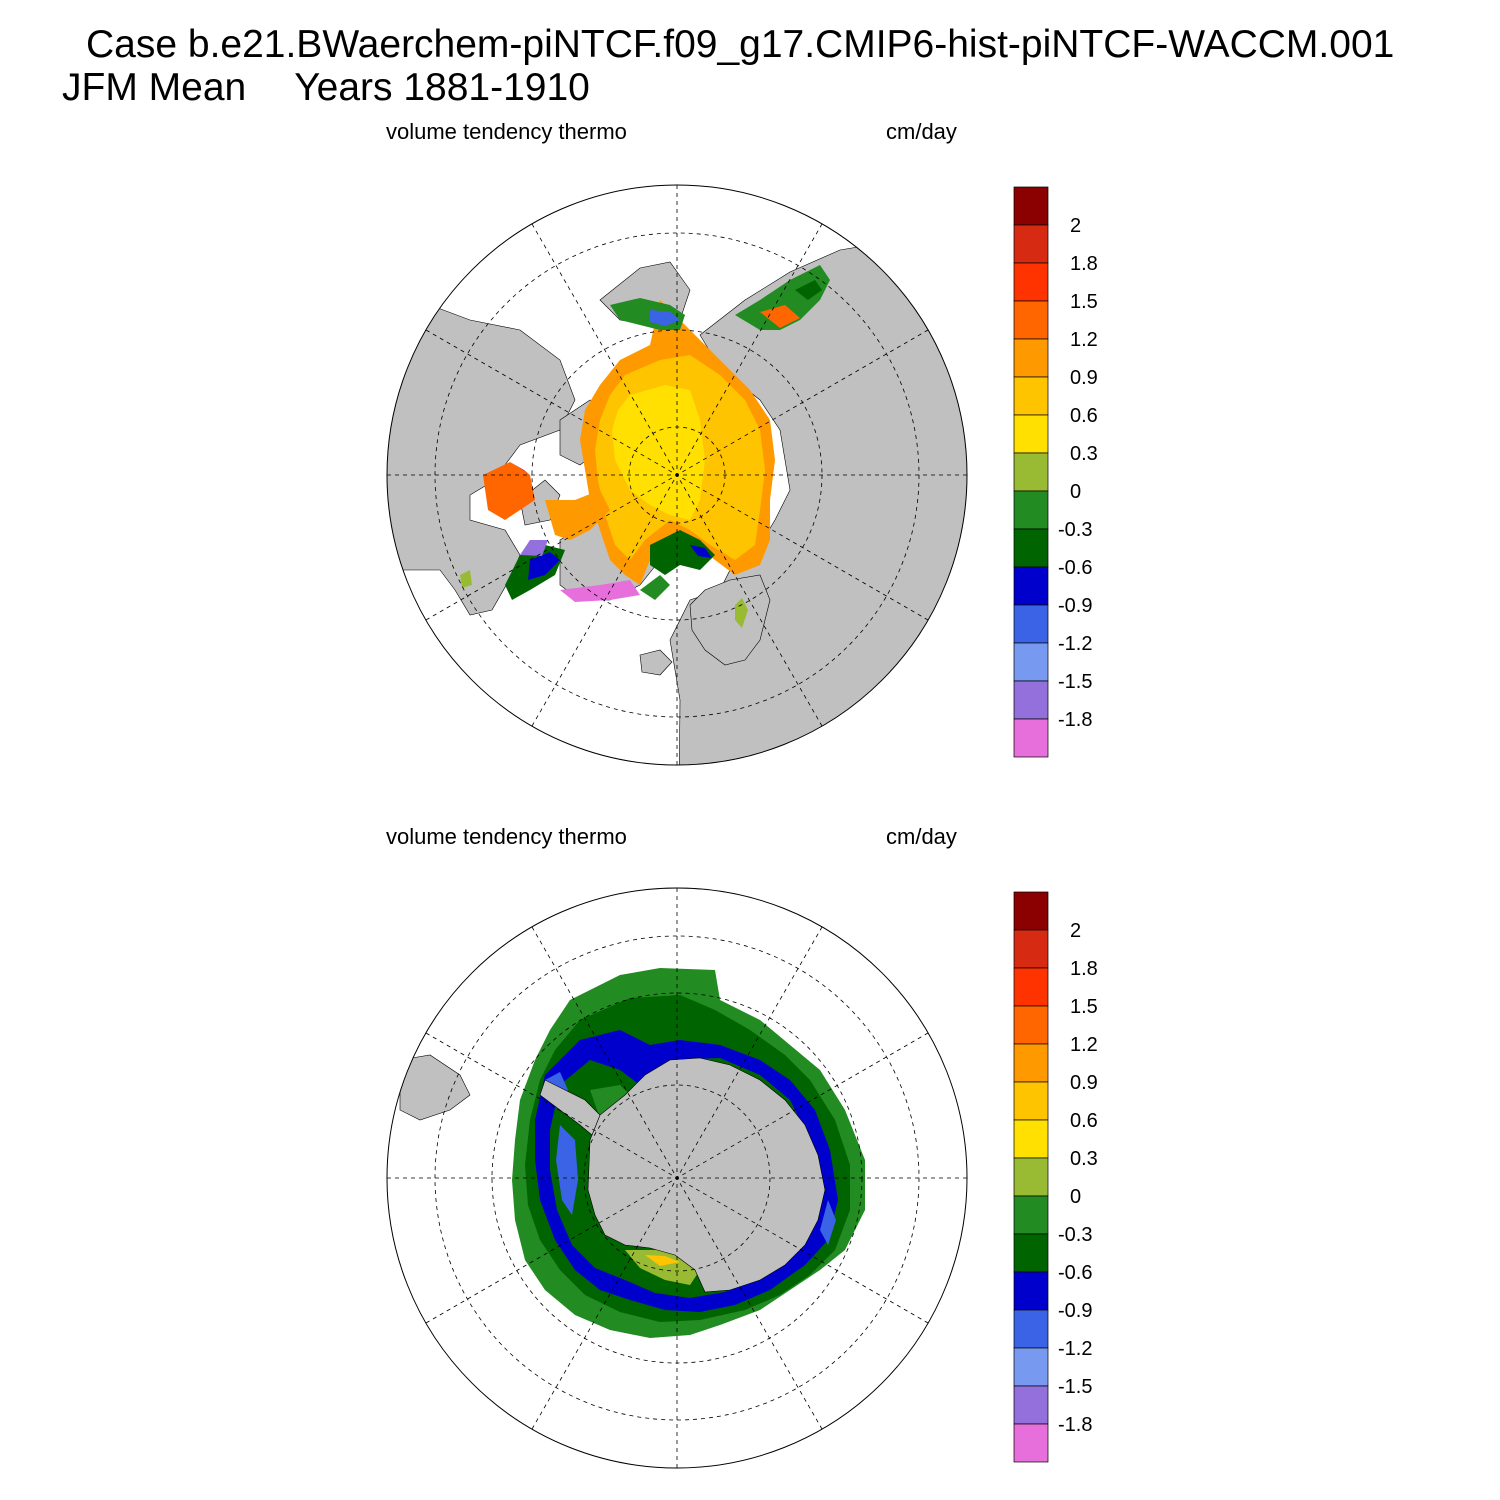 This screenshot has height=1500, width=1500. I want to click on sh-colorbar-tick-label: 1.2, so click(1084, 1045).